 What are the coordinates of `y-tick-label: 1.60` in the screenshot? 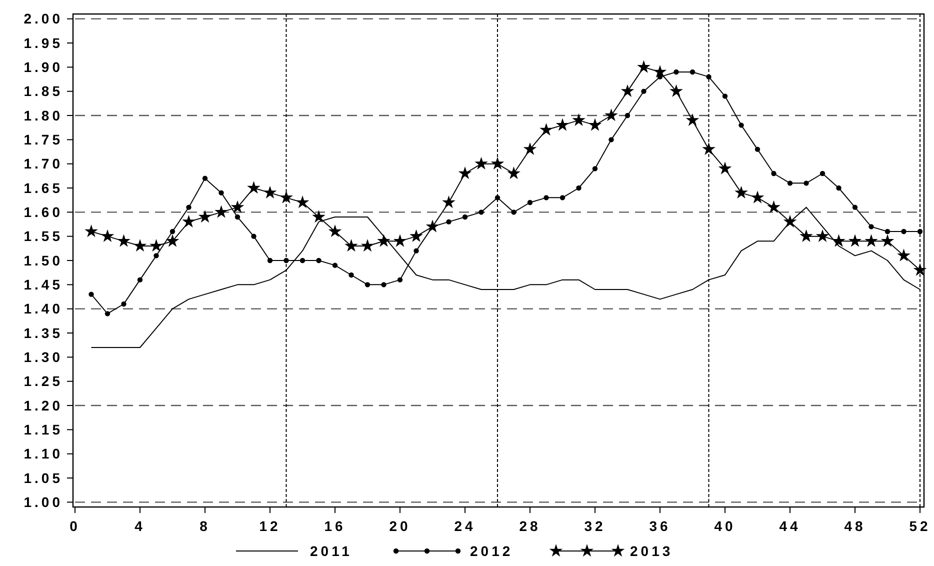 It's located at (43, 212).